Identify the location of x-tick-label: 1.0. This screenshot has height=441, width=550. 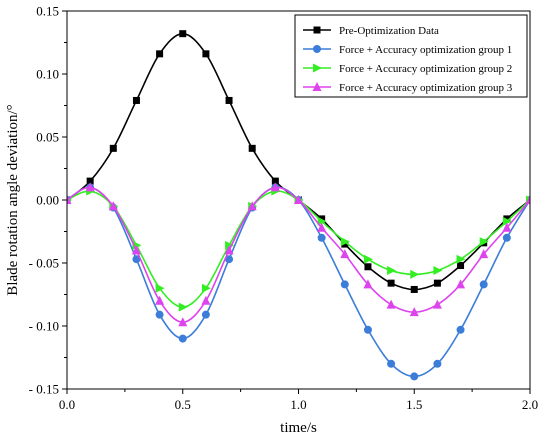
(298, 404).